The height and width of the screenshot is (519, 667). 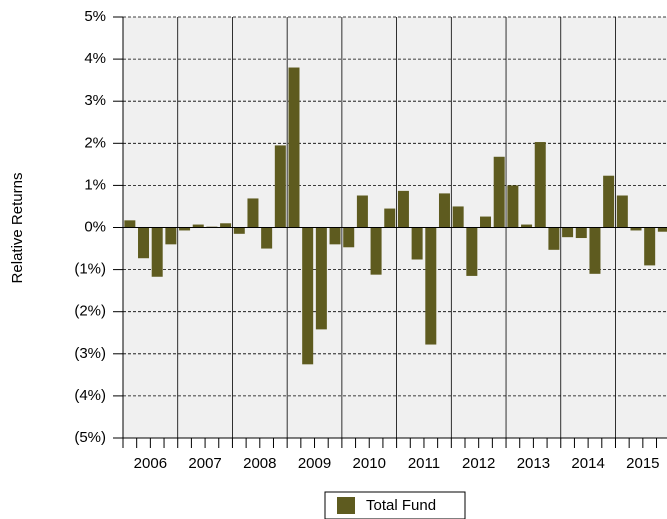 I want to click on y-tick-label: (5%), so click(x=90, y=437).